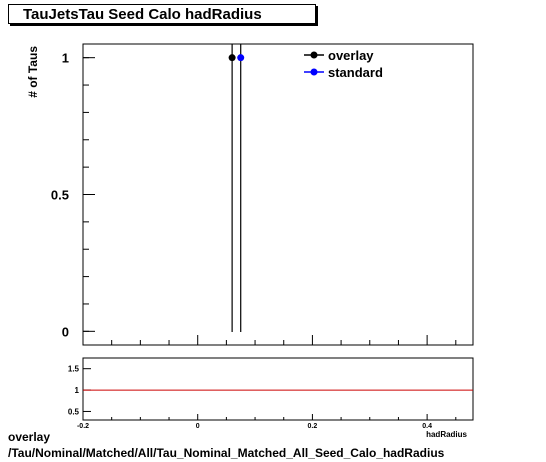 The width and height of the screenshot is (546, 462). What do you see at coordinates (65, 331) in the screenshot?
I see `y-tick-label: 0` at bounding box center [65, 331].